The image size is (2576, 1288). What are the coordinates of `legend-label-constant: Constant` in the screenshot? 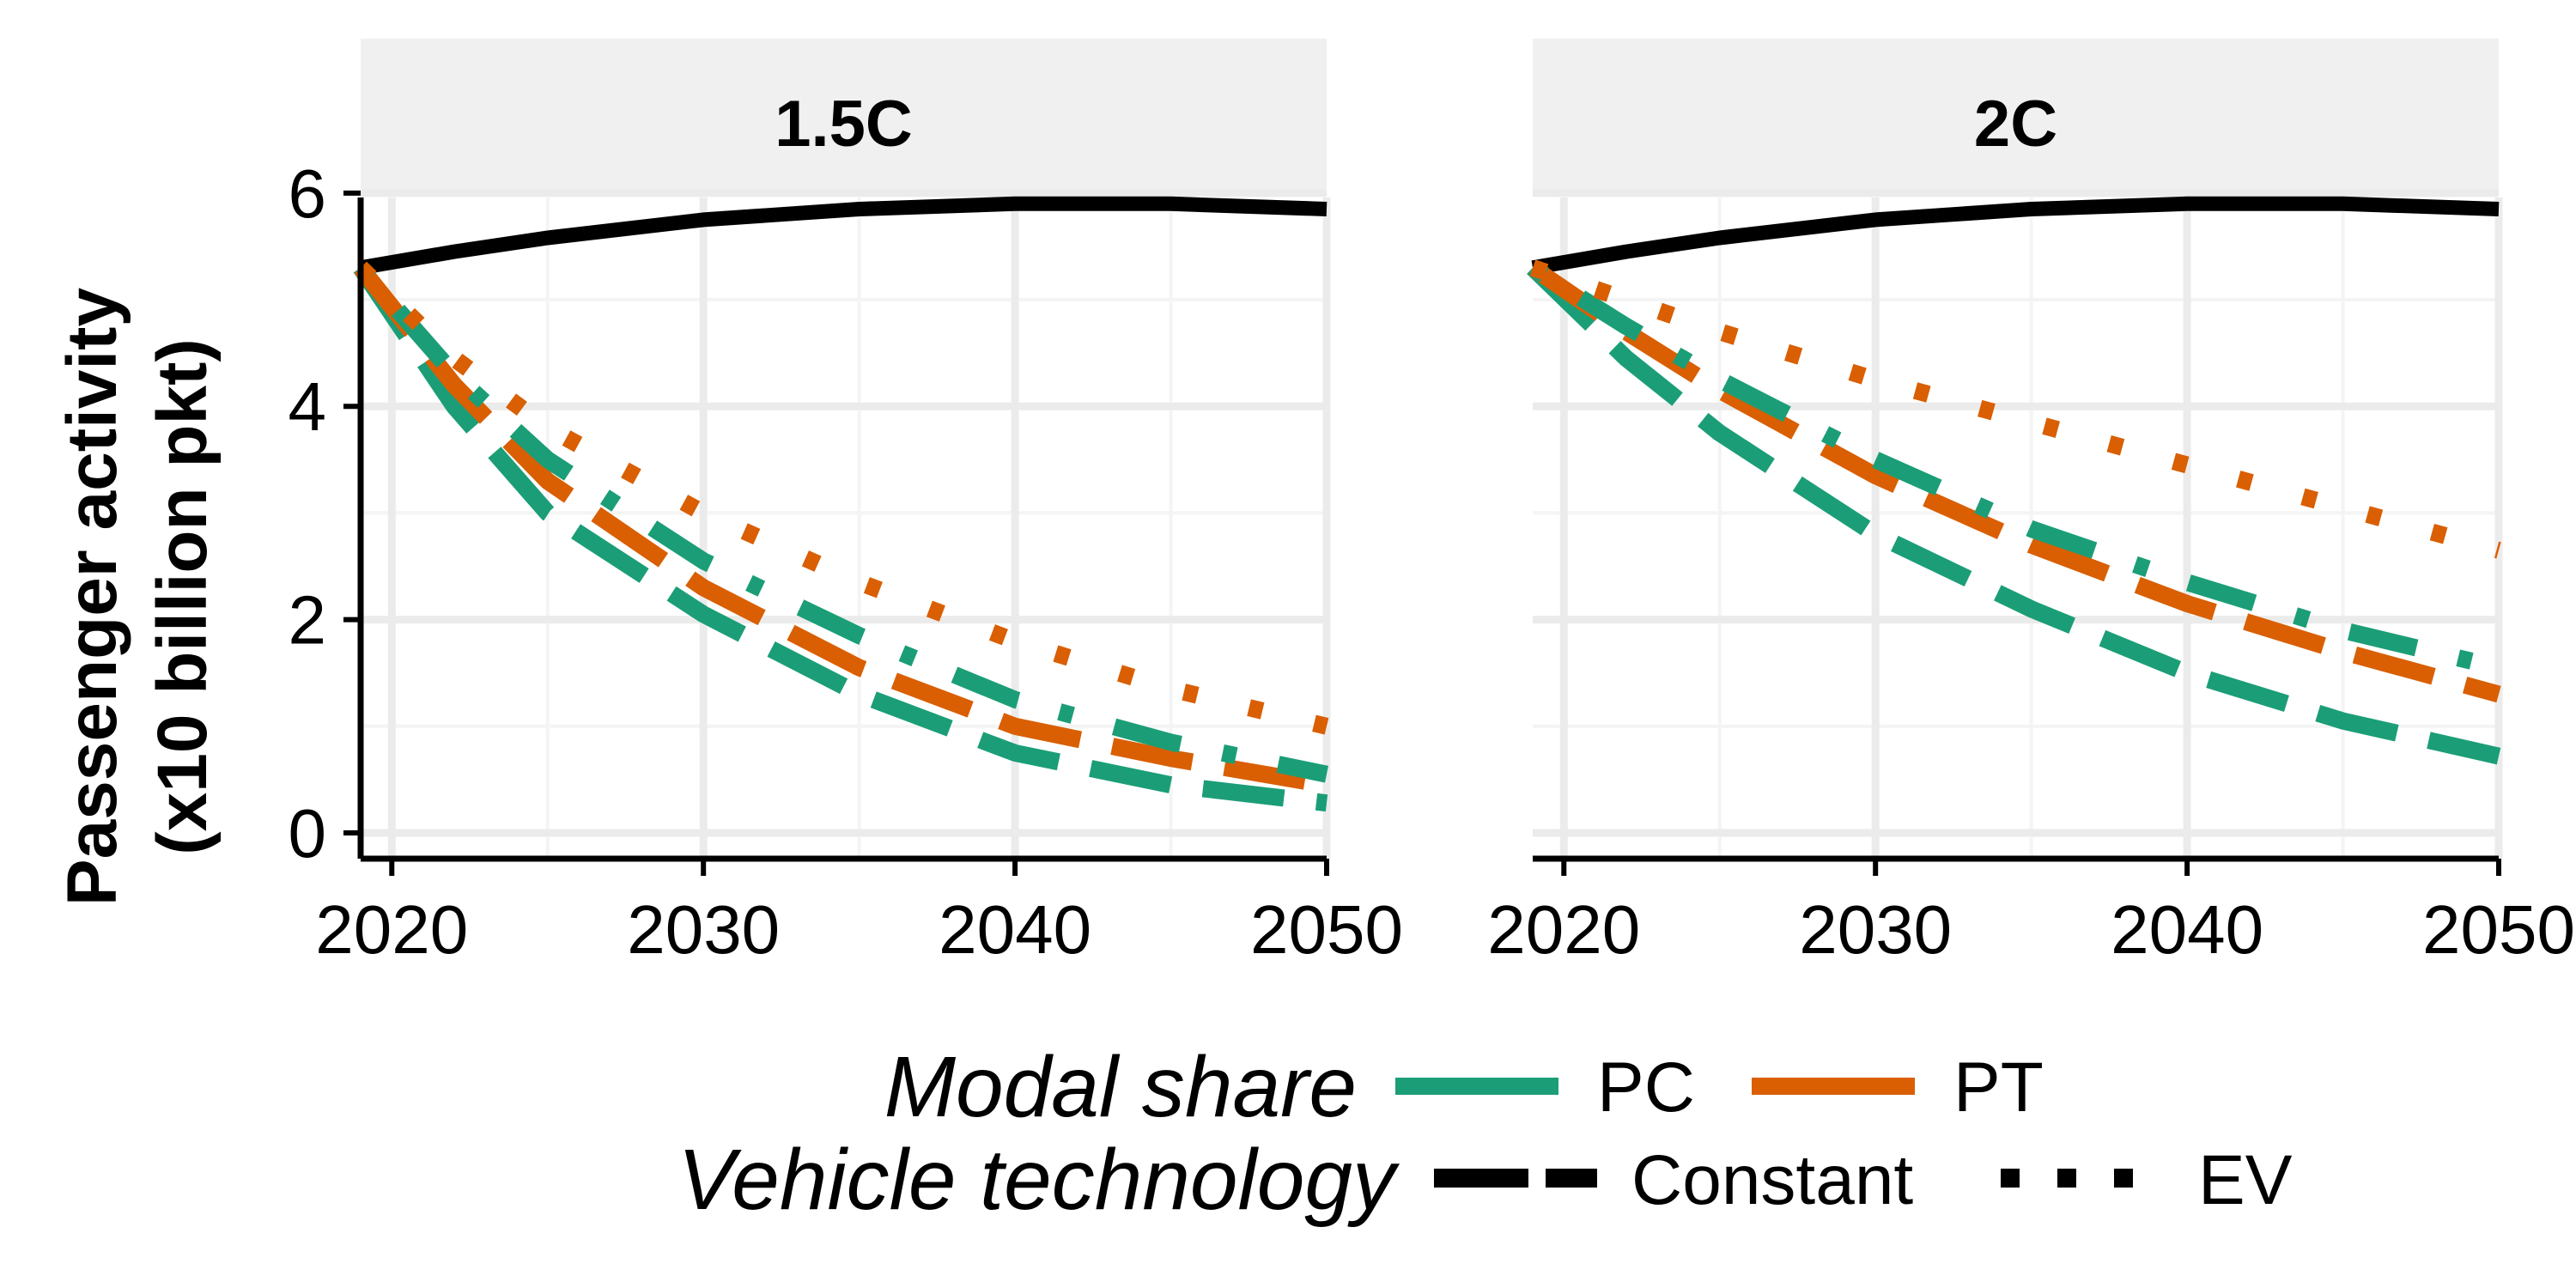 It's located at (1772, 1180).